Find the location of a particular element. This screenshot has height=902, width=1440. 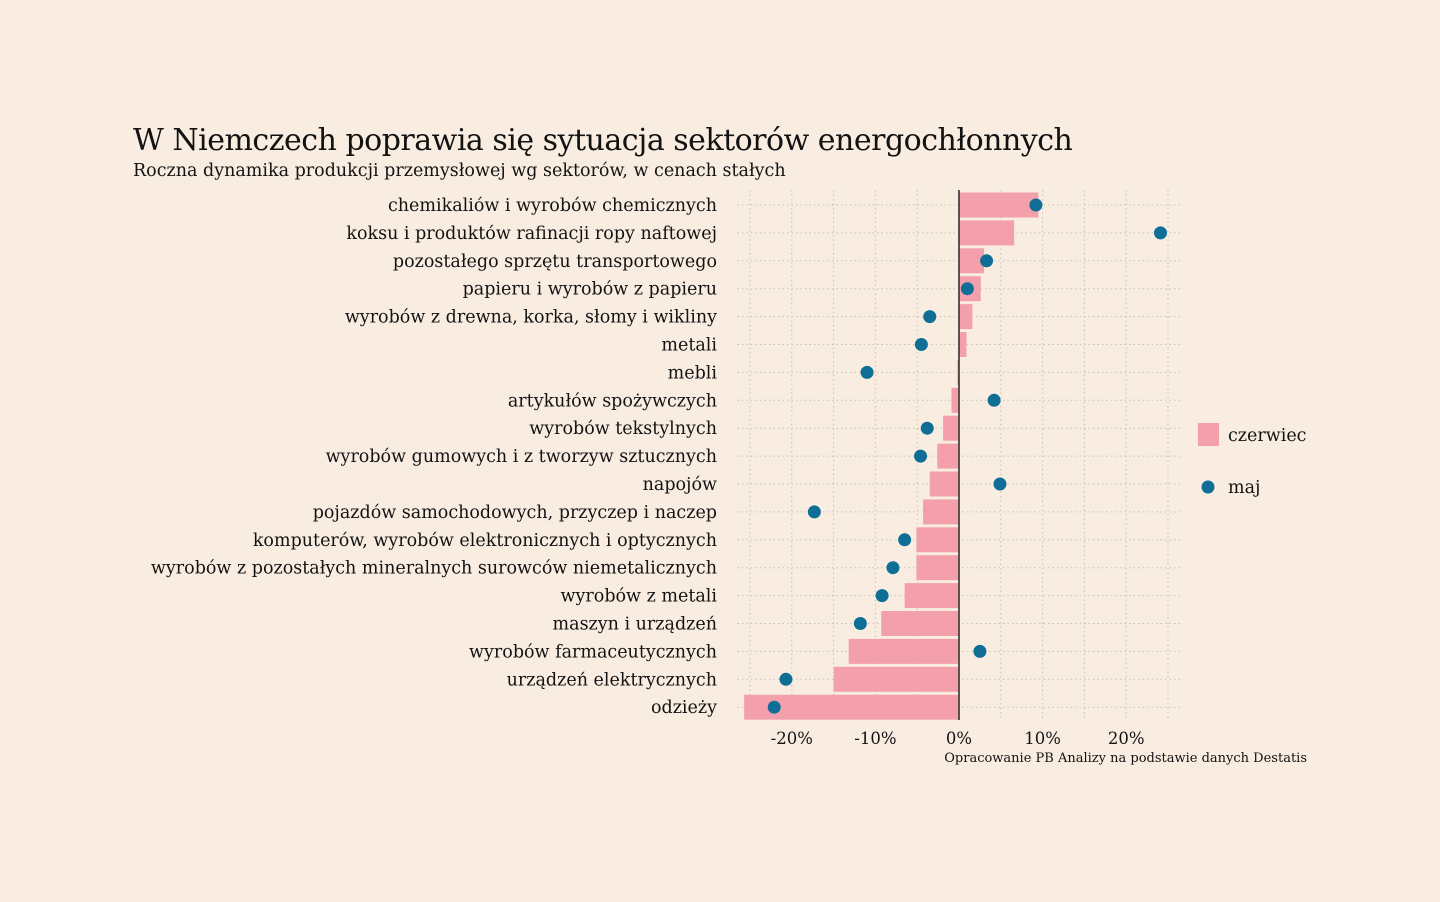

legend-label-maj: maj is located at coordinates (1244, 488).